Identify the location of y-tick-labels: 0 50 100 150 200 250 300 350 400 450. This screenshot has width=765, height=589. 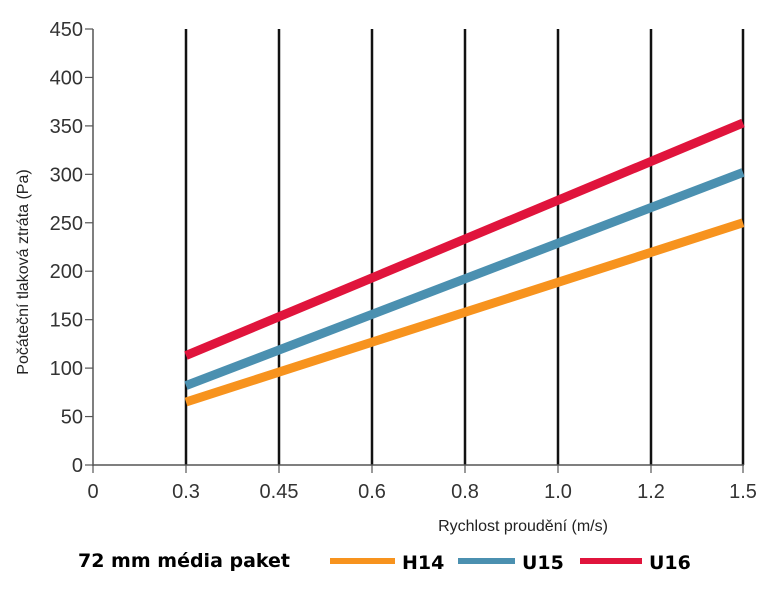
(66, 248).